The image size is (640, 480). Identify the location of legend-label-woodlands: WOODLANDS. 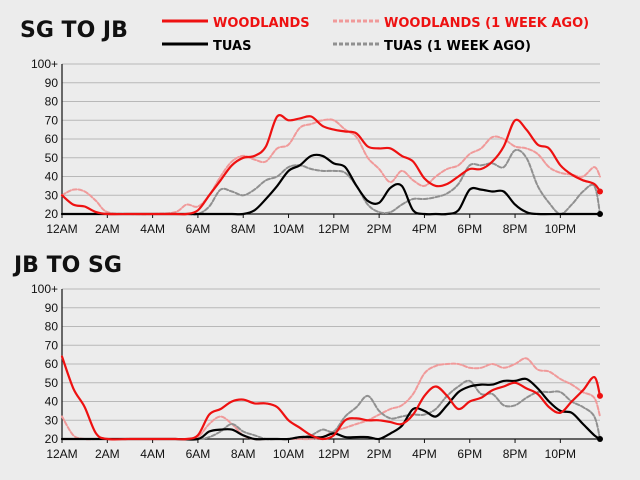
(261, 23).